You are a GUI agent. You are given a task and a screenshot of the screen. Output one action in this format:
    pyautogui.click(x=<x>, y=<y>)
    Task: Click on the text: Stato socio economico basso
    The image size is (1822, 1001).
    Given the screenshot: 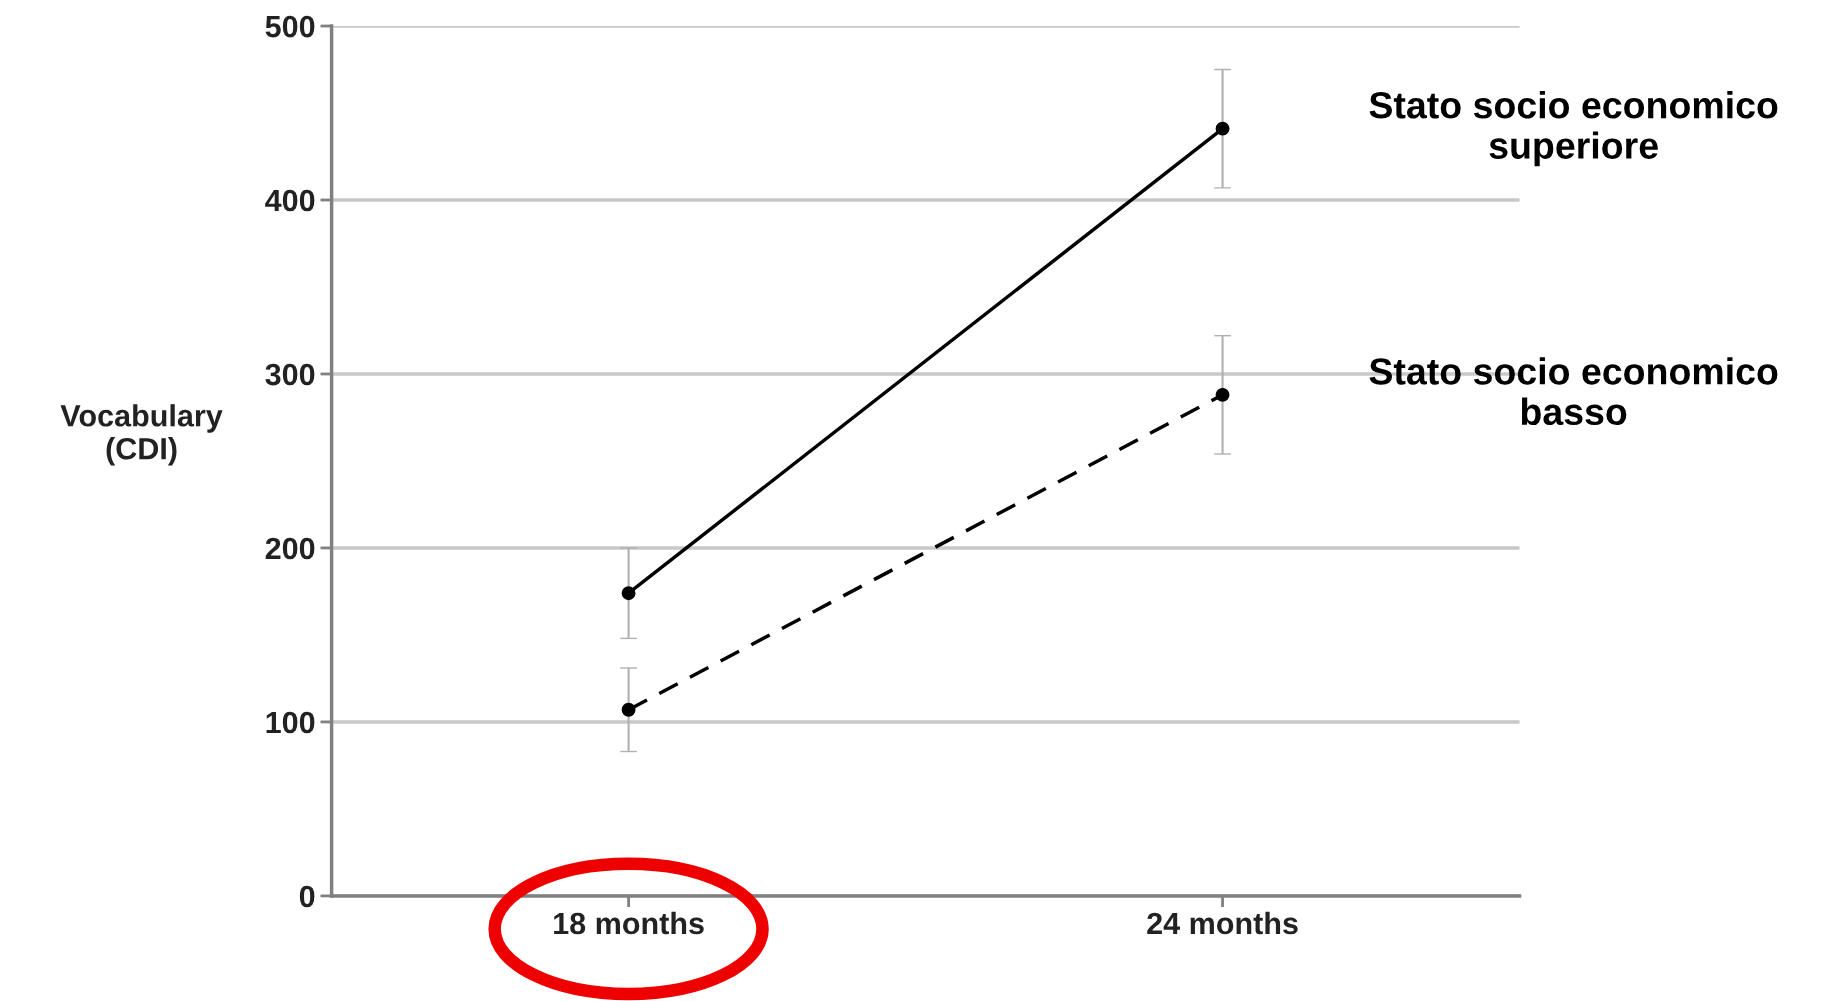 What is the action you would take?
    pyautogui.click(x=1573, y=391)
    